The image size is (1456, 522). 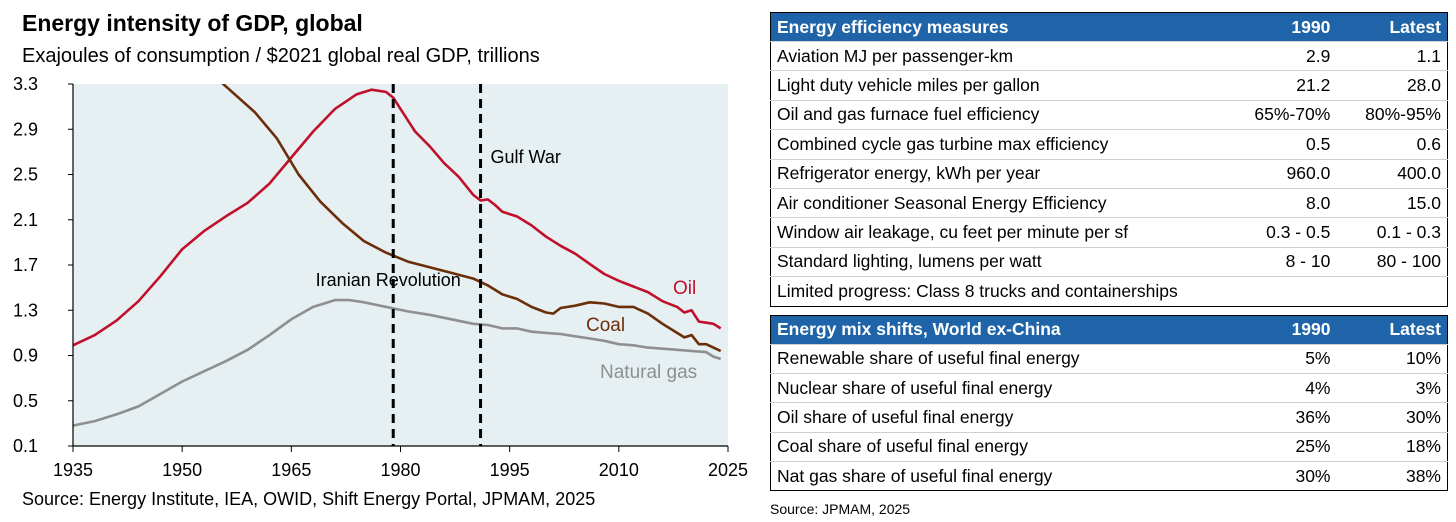 What do you see at coordinates (182, 470) in the screenshot?
I see `x-tick-label: 1950` at bounding box center [182, 470].